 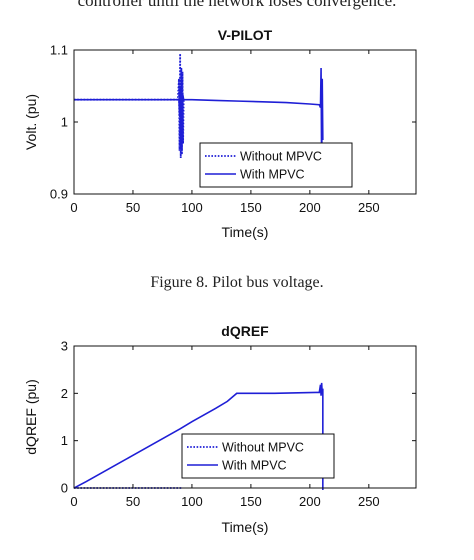 I want to click on series-line-without-mpvc, so click(x=129, y=106).